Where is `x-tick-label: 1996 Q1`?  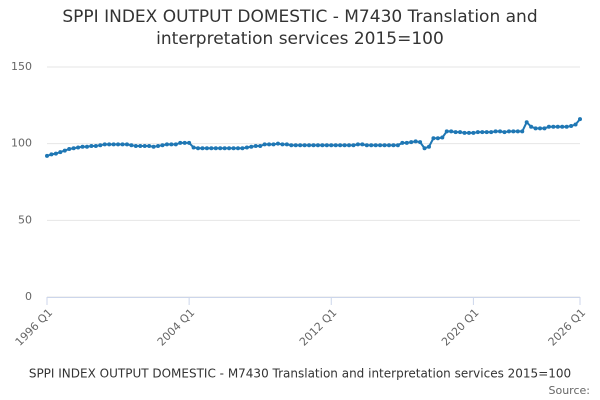
x-tick-label: 1996 Q1 is located at coordinates (34, 327).